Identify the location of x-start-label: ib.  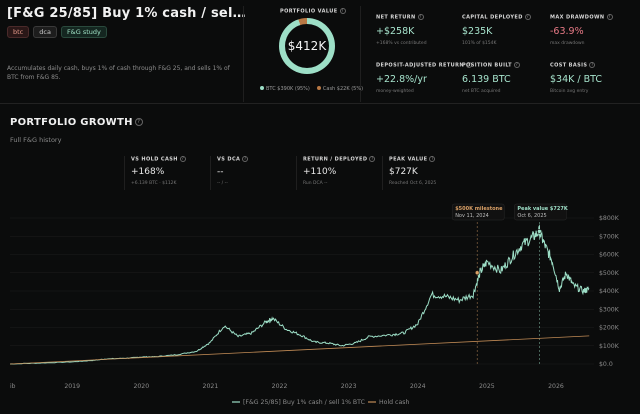
(13, 386).